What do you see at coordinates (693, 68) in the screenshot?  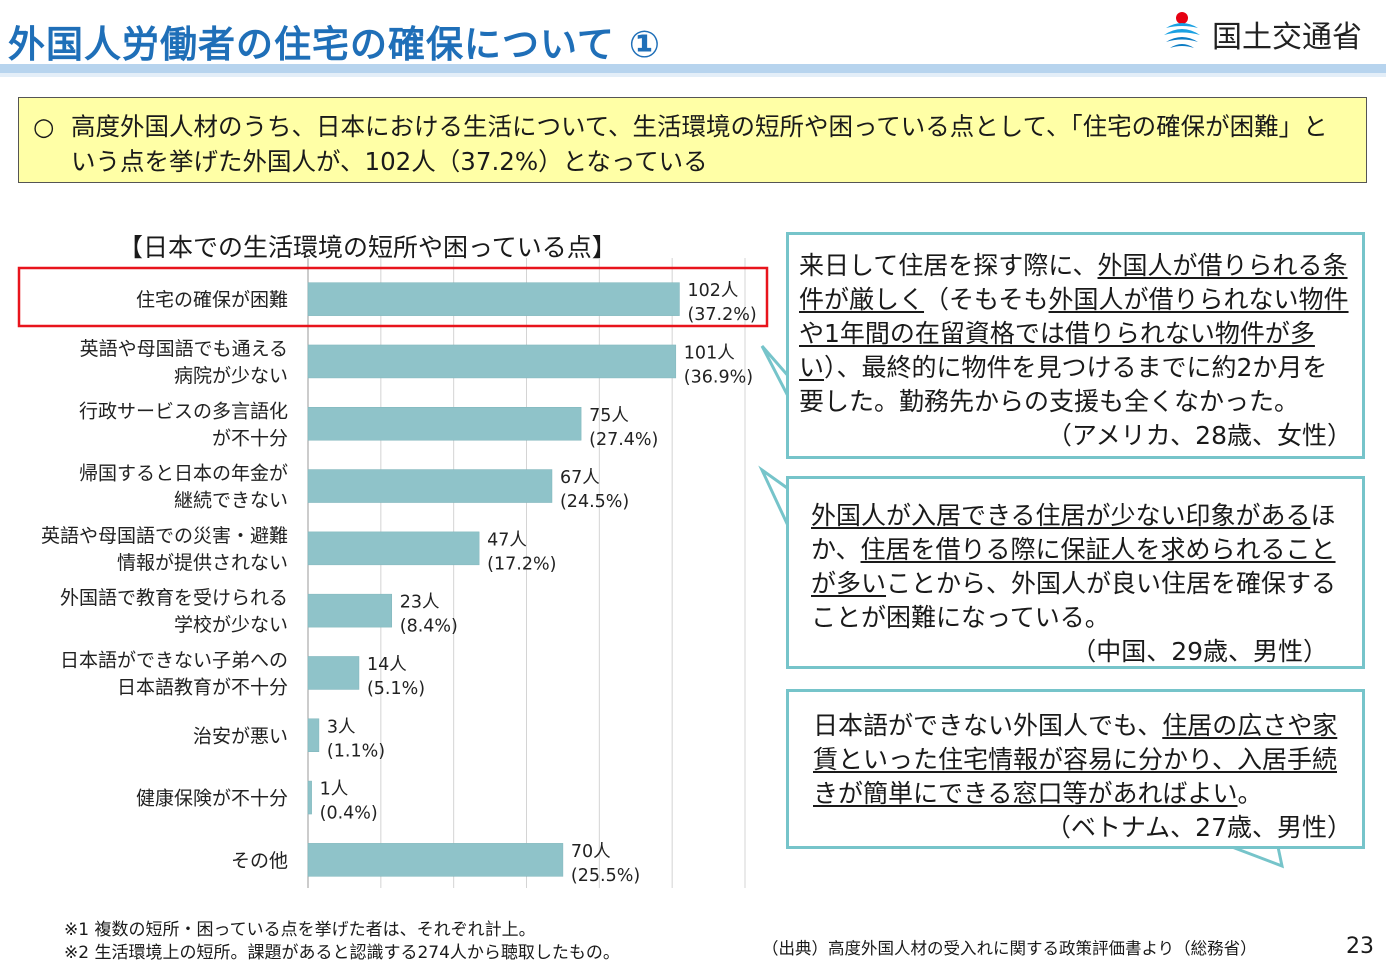 I see `title-underline` at bounding box center [693, 68].